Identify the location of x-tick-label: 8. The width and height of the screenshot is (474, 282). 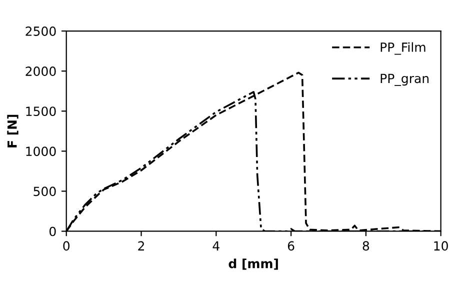
(366, 246).